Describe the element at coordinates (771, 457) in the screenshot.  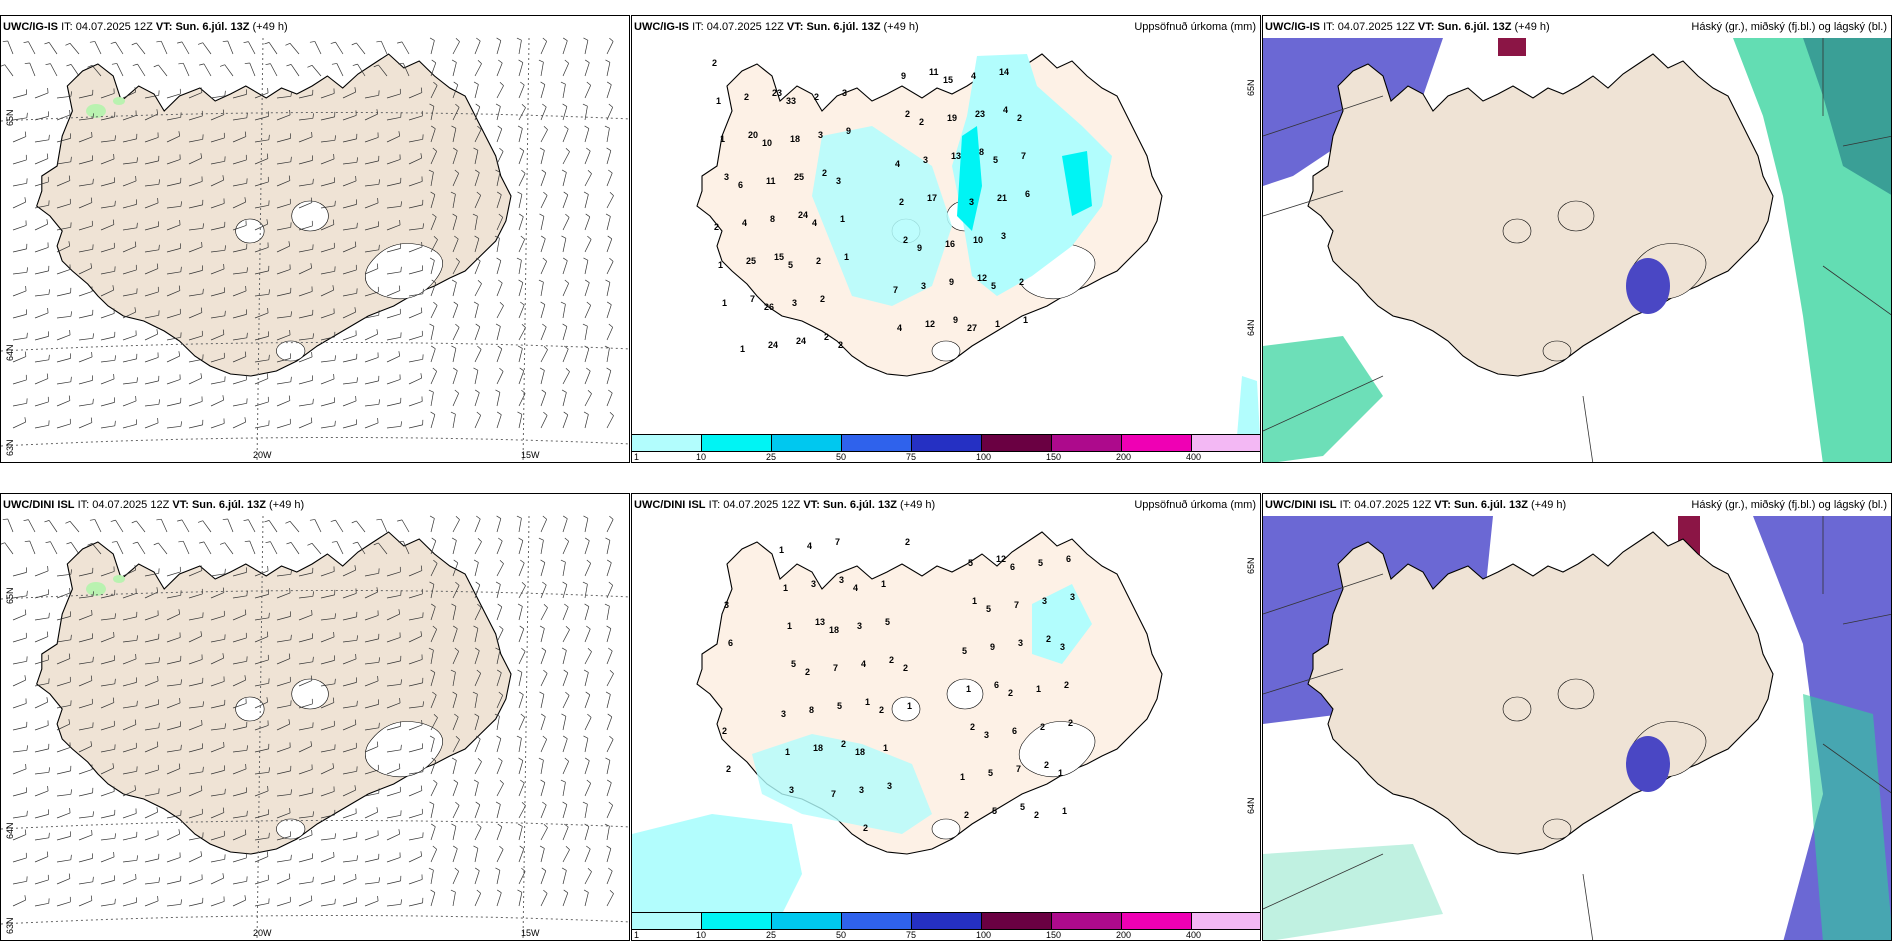
I see `colorbar-label: 25` at that location.